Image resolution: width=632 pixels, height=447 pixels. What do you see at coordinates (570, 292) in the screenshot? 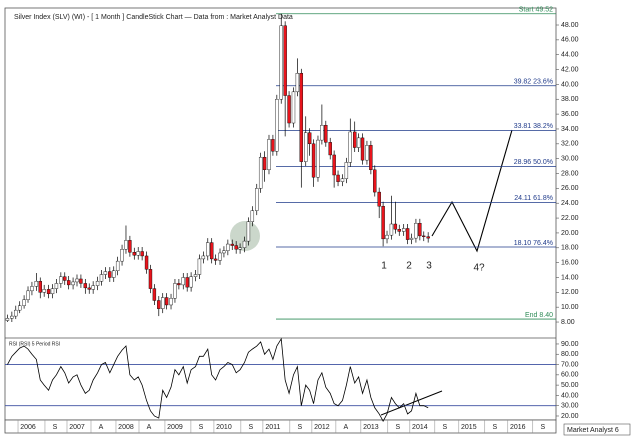
I see `y-tick-label: 12.00` at bounding box center [570, 292].